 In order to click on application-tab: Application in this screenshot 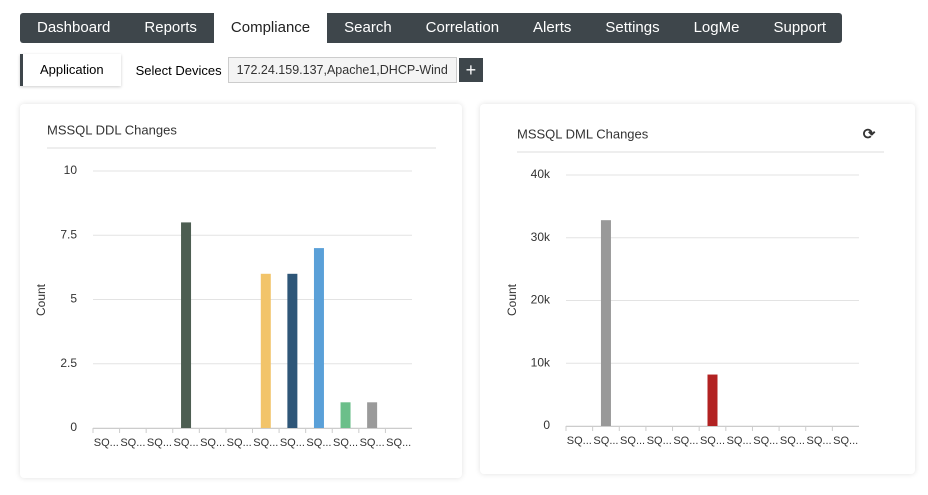, I will do `click(70, 70)`.